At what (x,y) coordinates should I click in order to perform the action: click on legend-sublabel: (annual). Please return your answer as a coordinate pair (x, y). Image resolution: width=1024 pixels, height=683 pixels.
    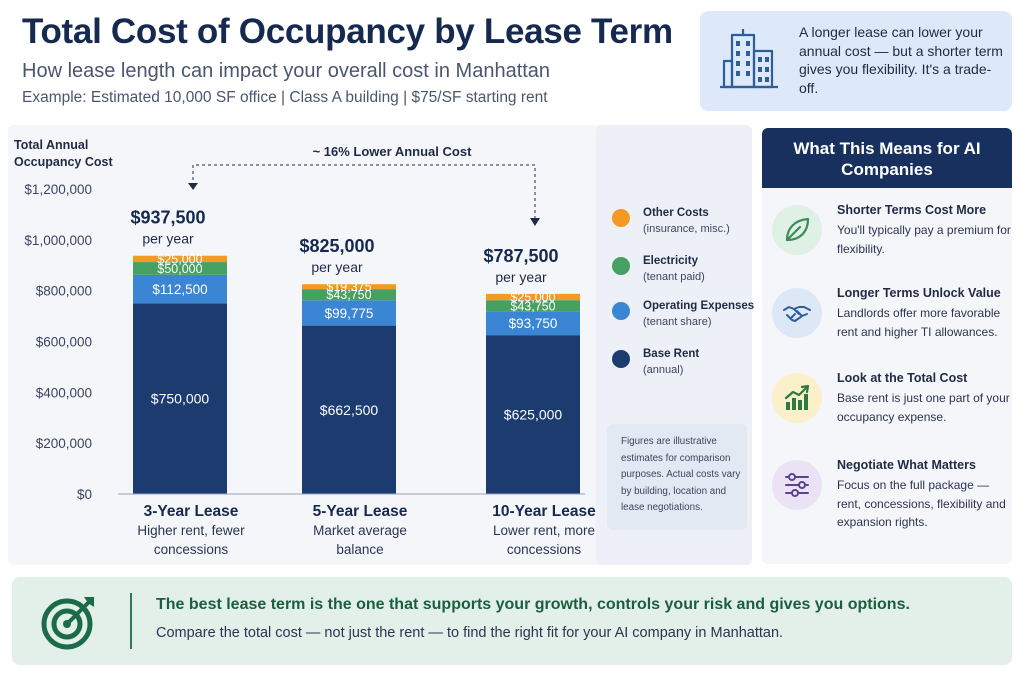
    Looking at the image, I should click on (663, 370).